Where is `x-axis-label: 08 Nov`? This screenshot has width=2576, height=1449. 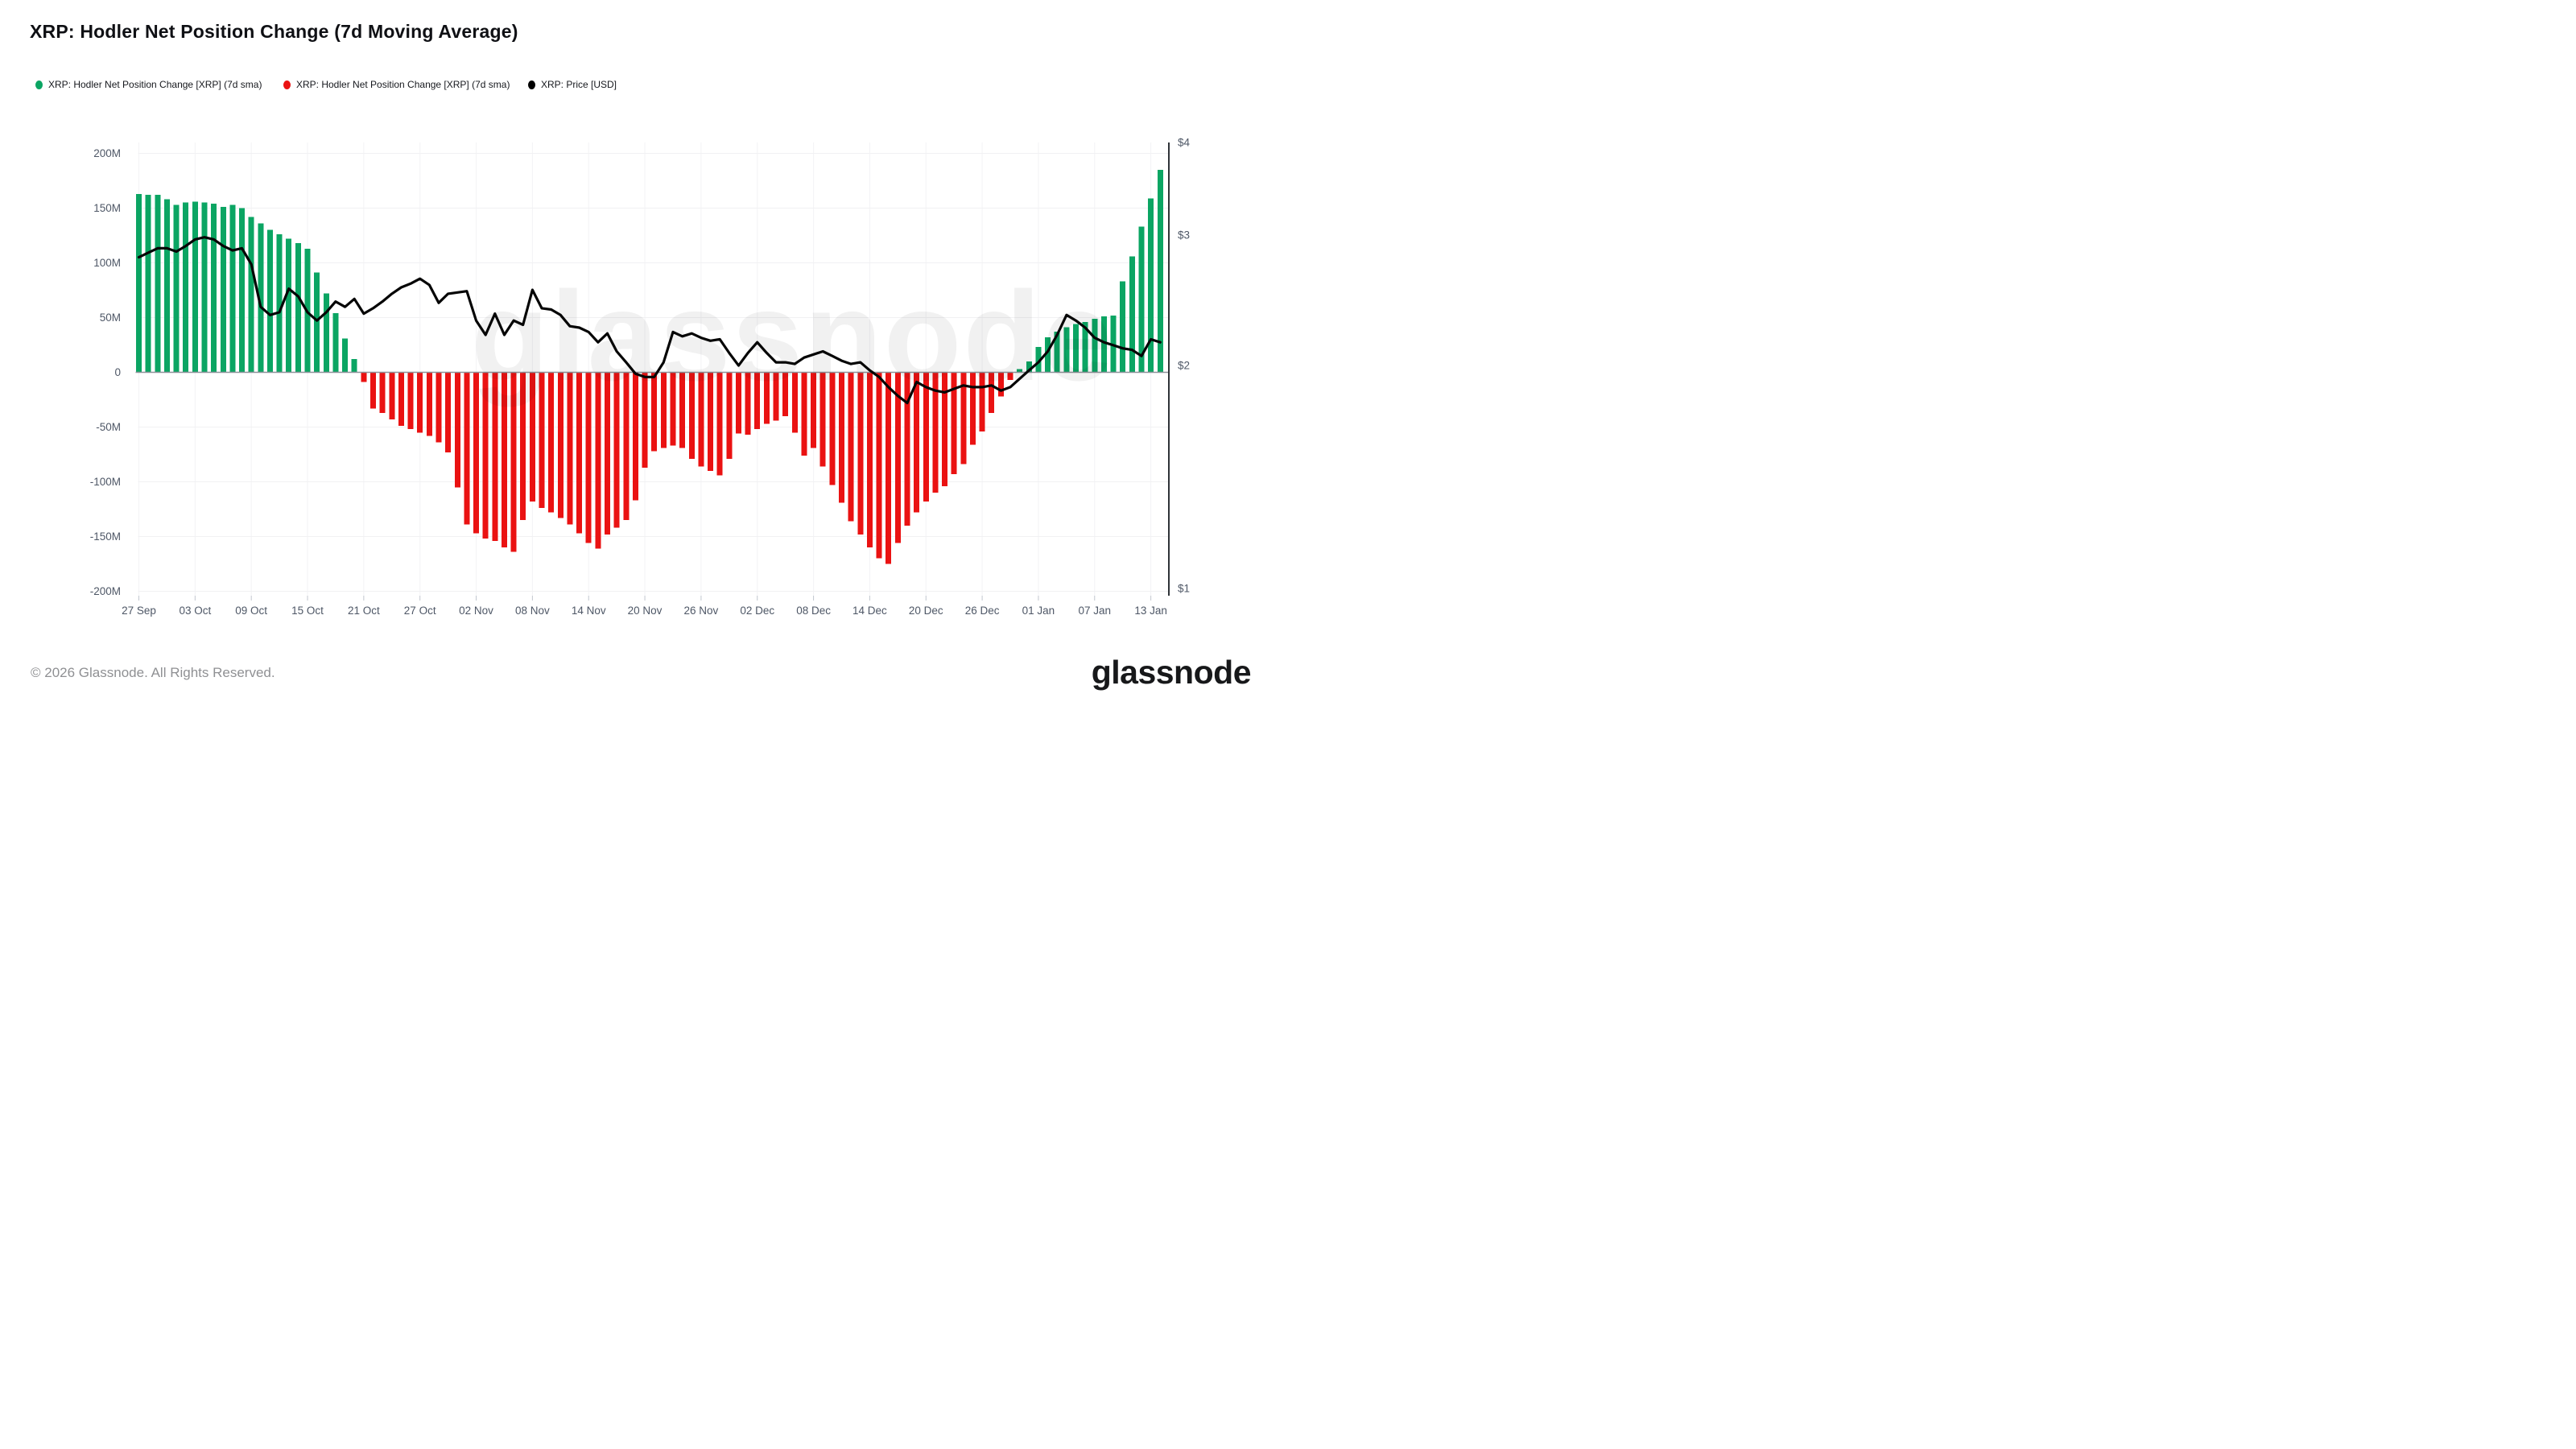 x-axis-label: 08 Nov is located at coordinates (532, 611).